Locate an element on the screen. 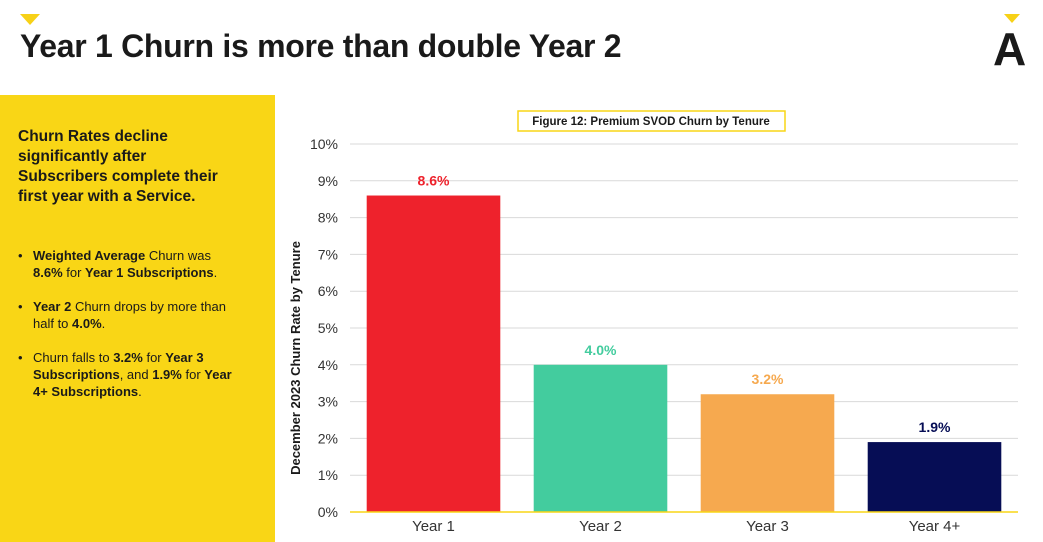 The image size is (1043, 542). brand-logo: A is located at coordinates (1010, 49).